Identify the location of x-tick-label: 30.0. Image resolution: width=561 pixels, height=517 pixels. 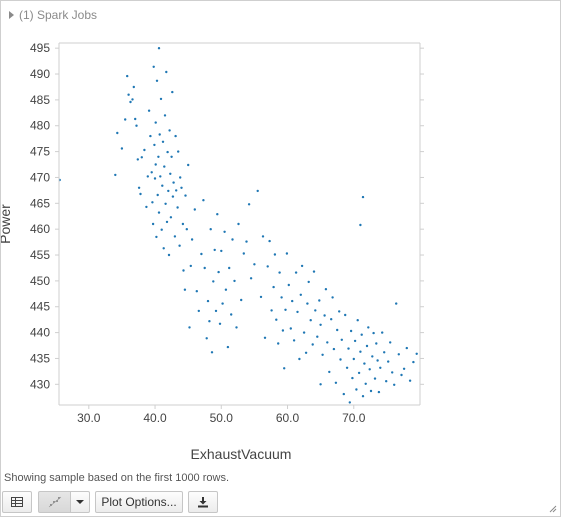
(89, 418).